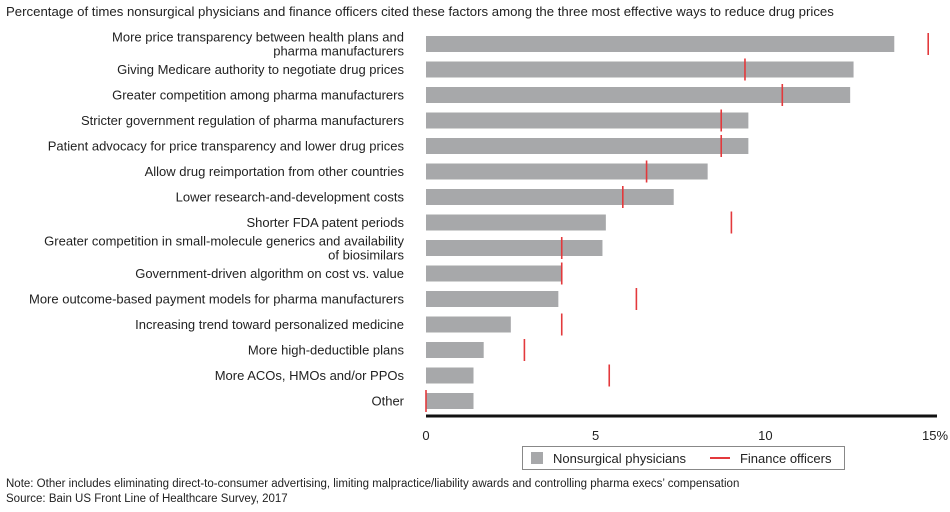 The image size is (950, 512). Describe the element at coordinates (290, 197) in the screenshot. I see `category-label: Lower research-and-development costs` at that location.